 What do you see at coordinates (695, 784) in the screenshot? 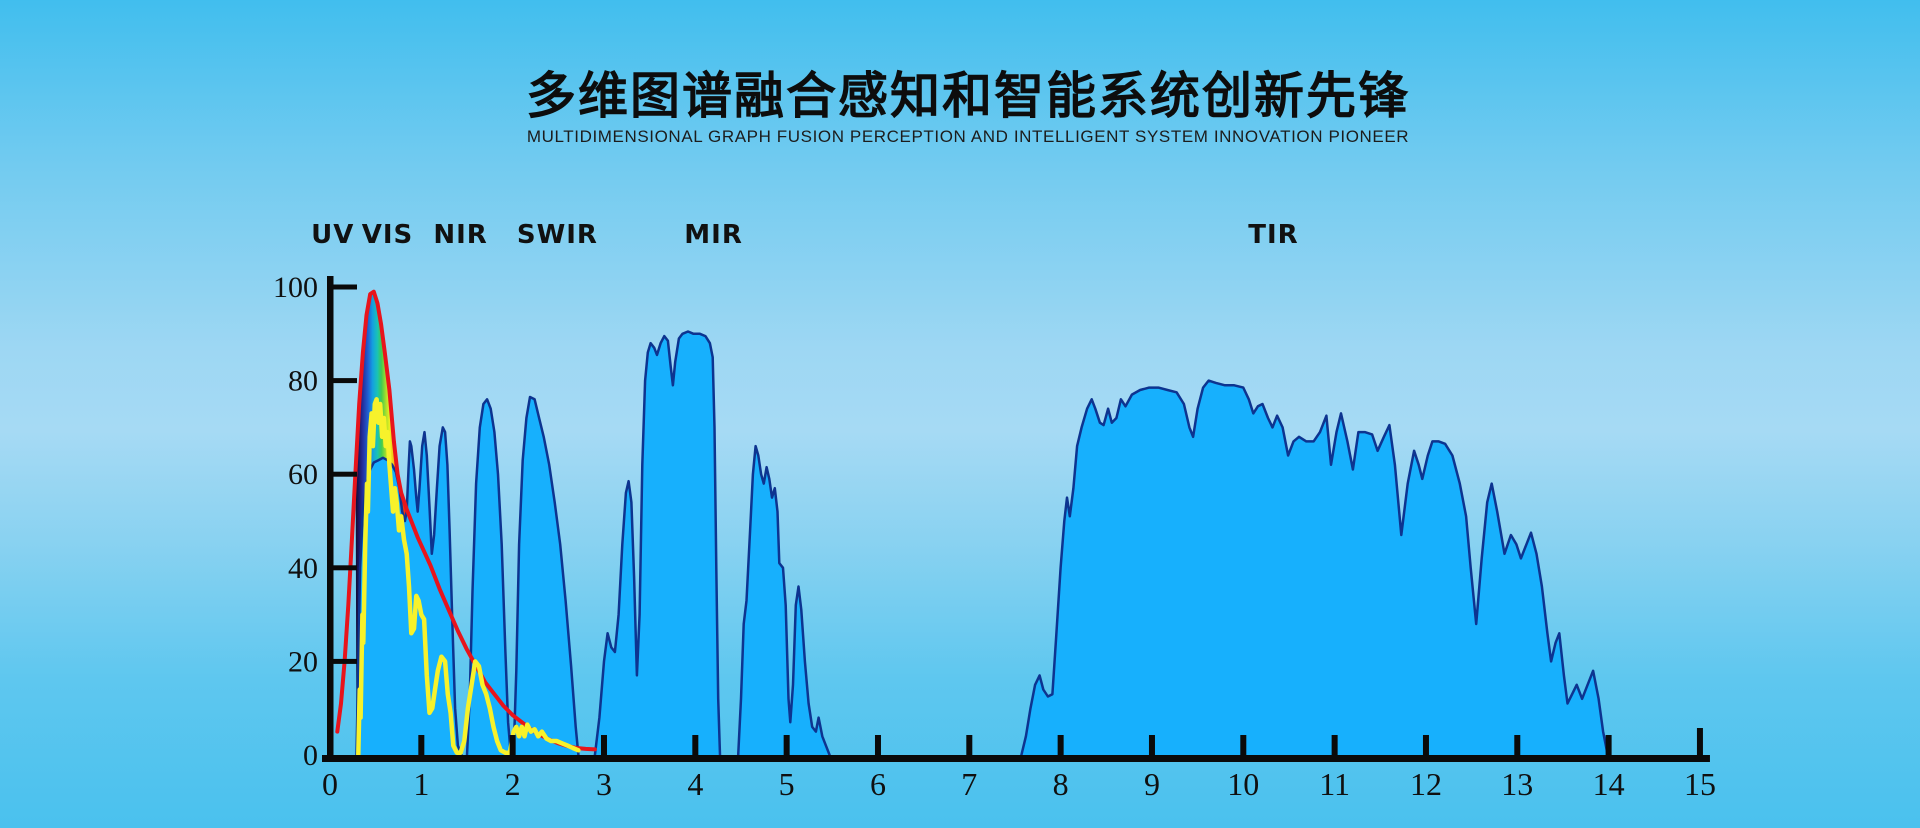
I see `x-tick-label: 4` at bounding box center [695, 784].